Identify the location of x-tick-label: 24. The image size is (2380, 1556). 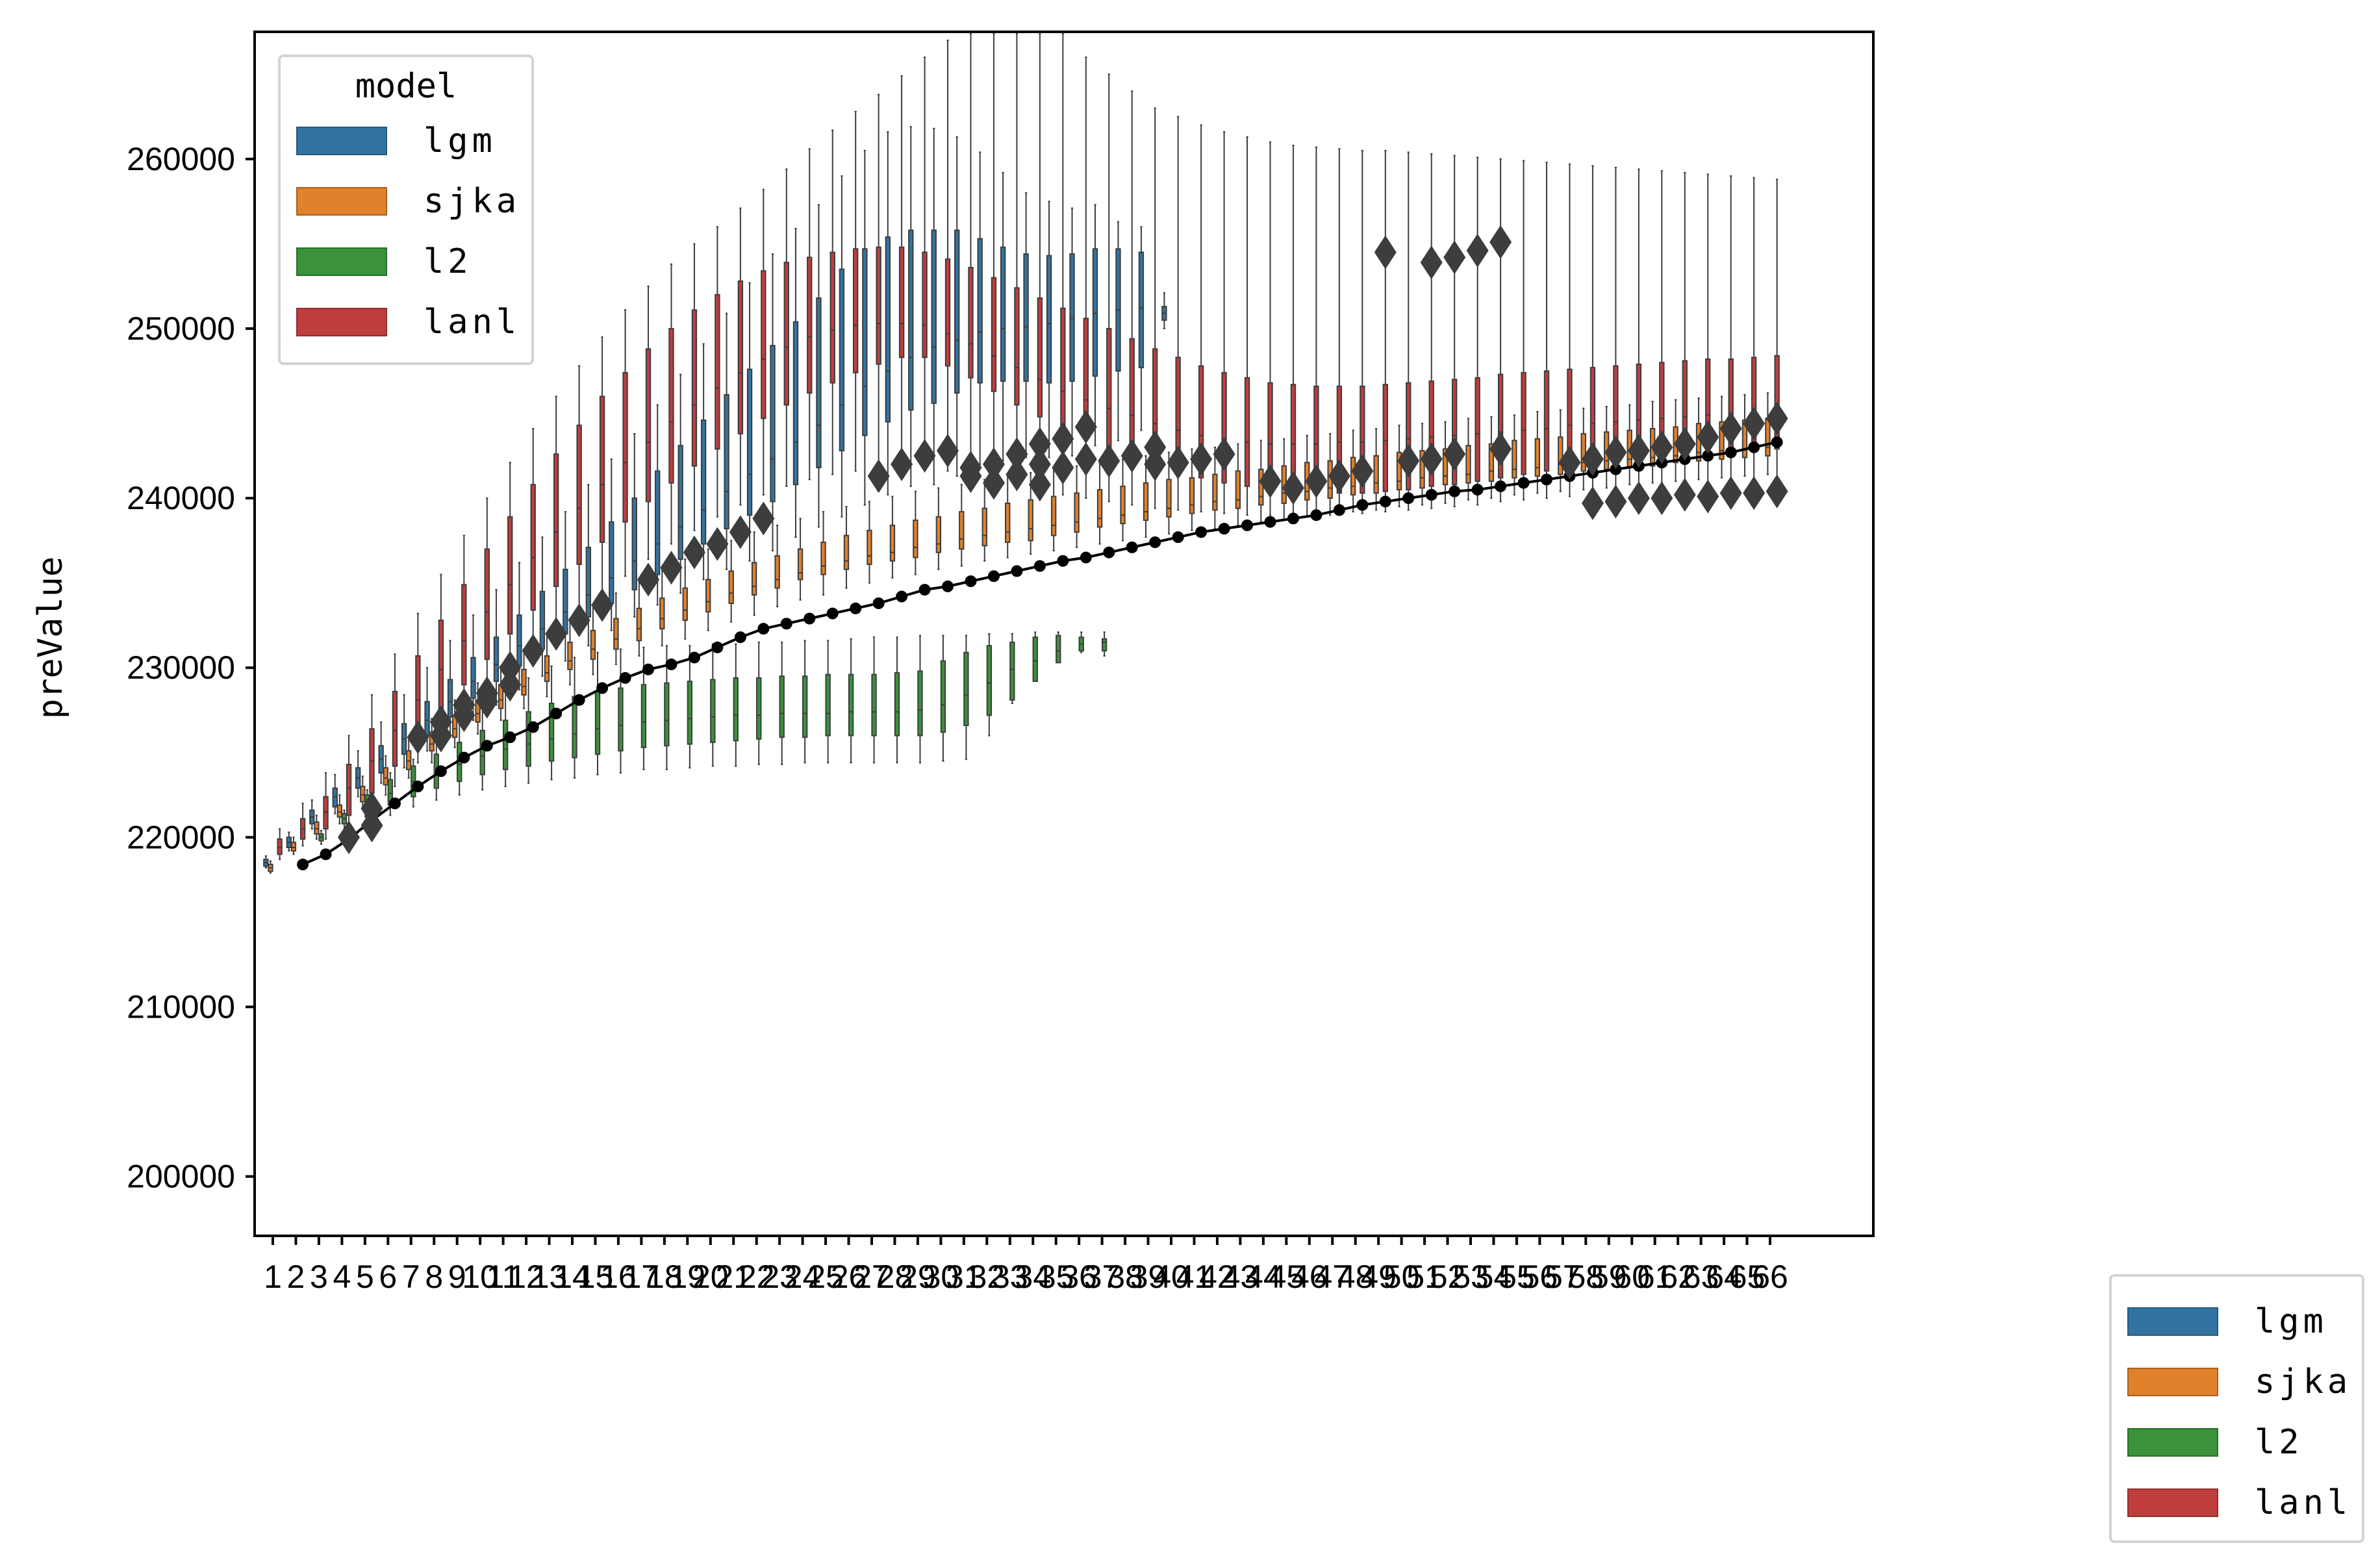
(803, 1277).